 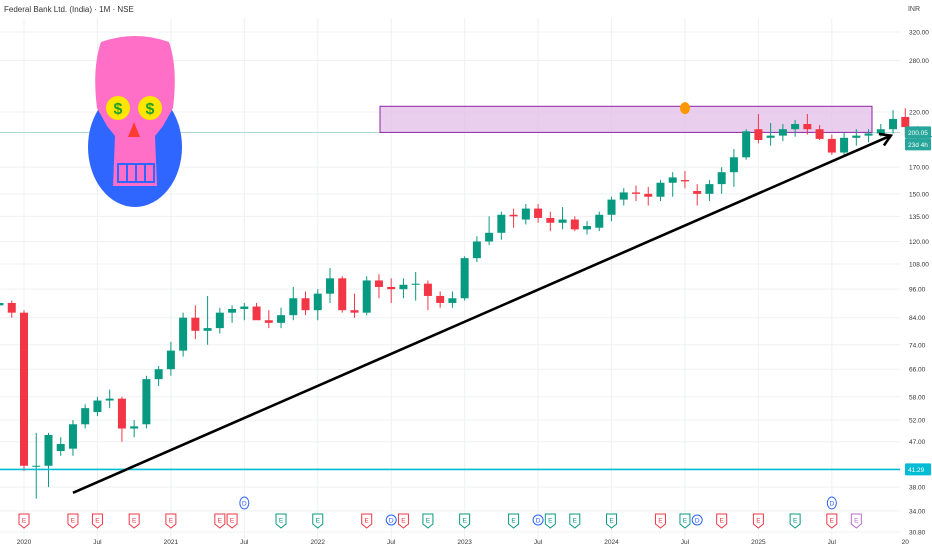 What do you see at coordinates (118, 109) in the screenshot?
I see `dollar-icon: $` at bounding box center [118, 109].